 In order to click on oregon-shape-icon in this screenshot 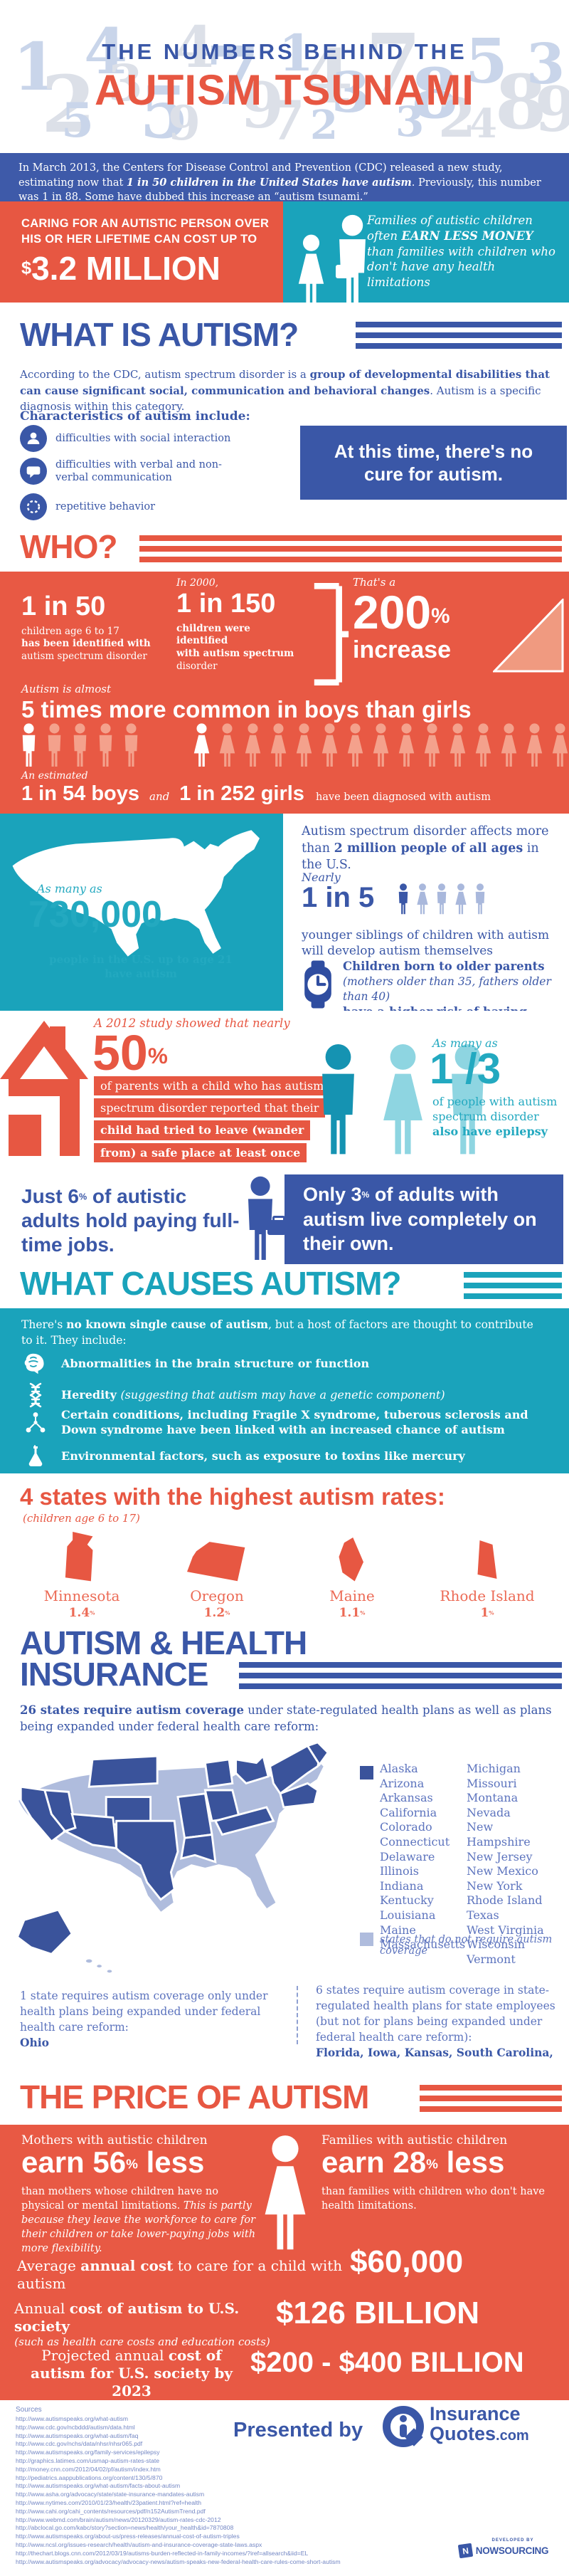, I will do `click(217, 1556)`.